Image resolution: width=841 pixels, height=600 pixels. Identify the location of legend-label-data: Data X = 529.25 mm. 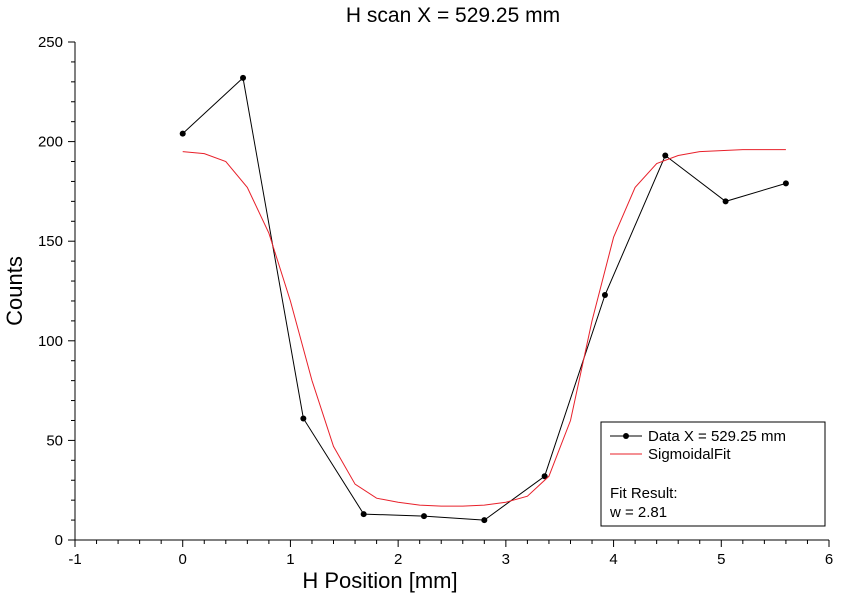
(717, 436).